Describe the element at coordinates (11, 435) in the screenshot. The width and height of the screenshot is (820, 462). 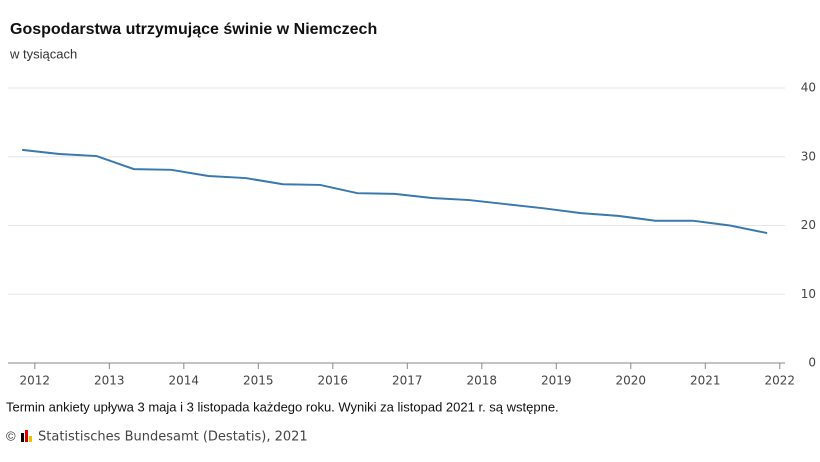
I see `copyright: ©` at that location.